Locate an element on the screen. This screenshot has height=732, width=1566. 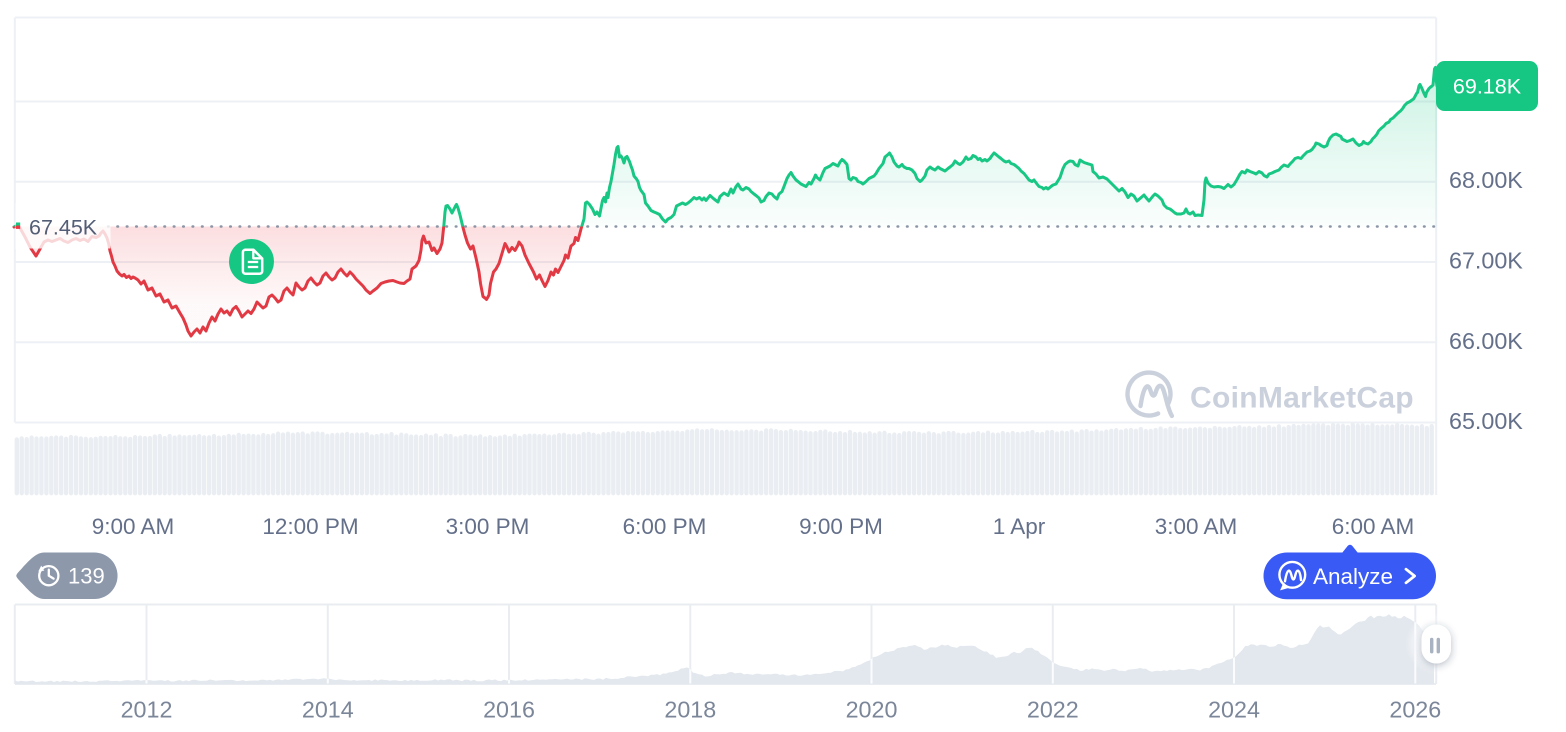
svg-text: 2020 is located at coordinates (872, 710).